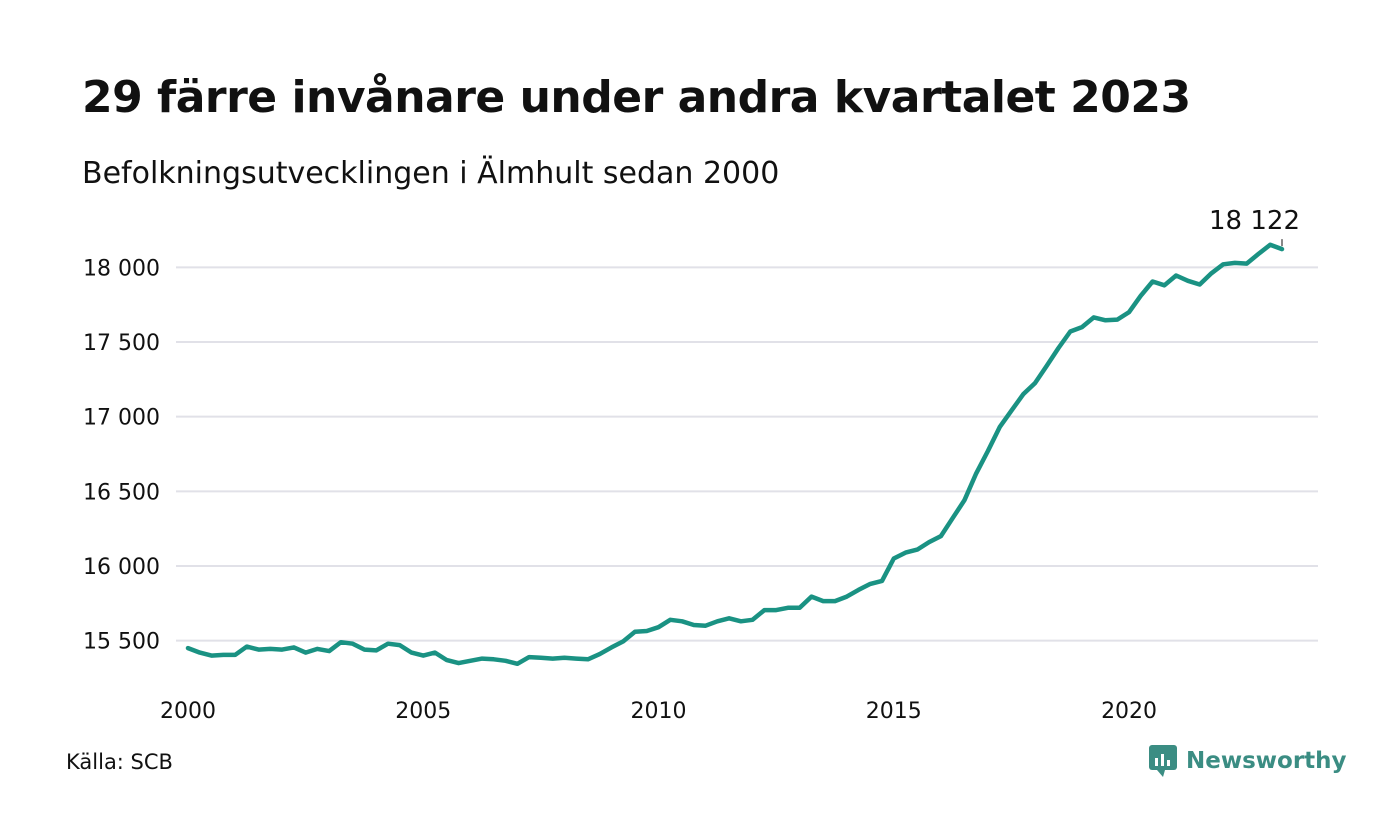 This screenshot has width=1400, height=840. What do you see at coordinates (121, 418) in the screenshot?
I see `y-tick-label: 17 000` at bounding box center [121, 418].